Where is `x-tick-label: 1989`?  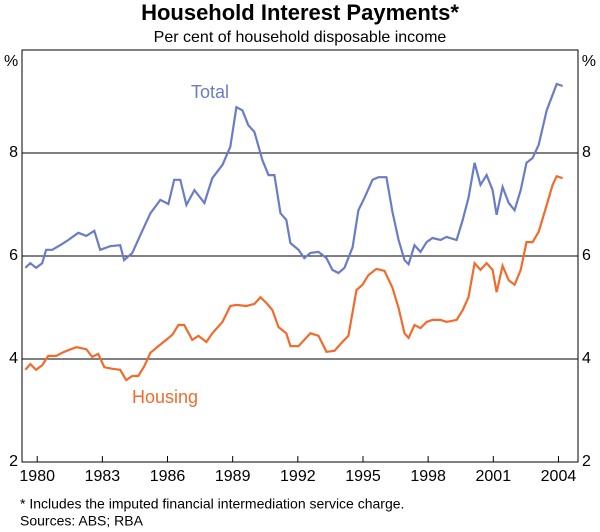
x-tick-label: 1989 is located at coordinates (233, 476).